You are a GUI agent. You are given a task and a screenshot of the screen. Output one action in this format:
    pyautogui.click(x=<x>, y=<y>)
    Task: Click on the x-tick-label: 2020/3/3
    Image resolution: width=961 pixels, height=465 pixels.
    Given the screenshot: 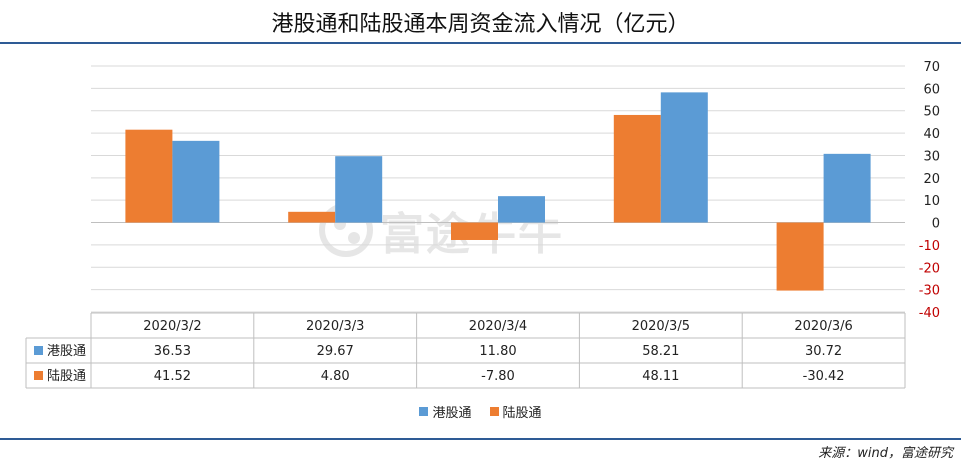 What is the action you would take?
    pyautogui.click(x=335, y=326)
    